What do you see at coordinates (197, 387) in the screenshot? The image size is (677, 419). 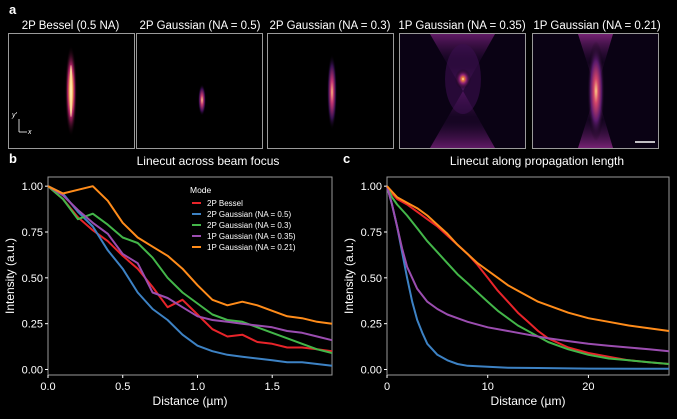 I see `x-tick-label: 1.0` at bounding box center [197, 387].